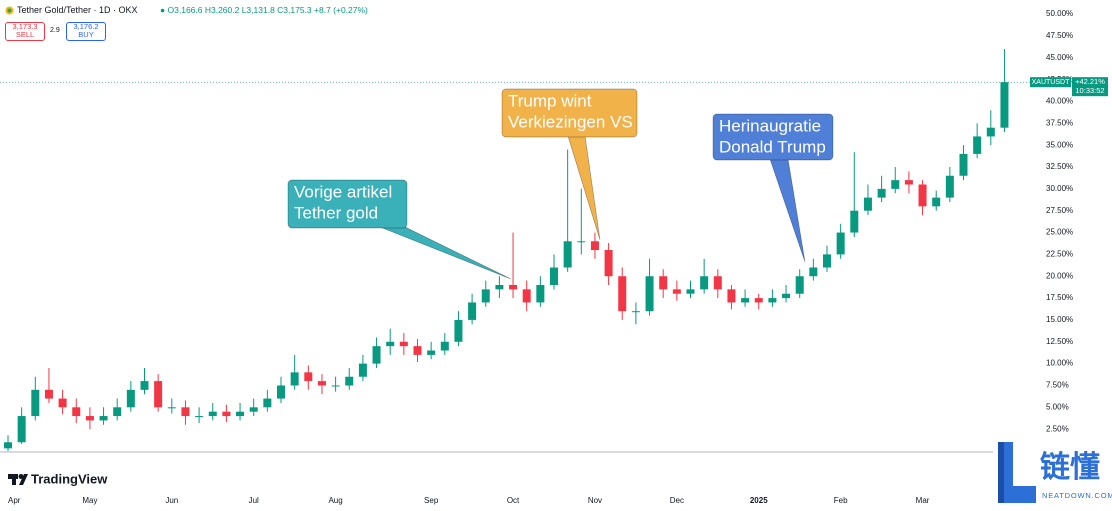 The height and width of the screenshot is (511, 1112). What do you see at coordinates (595, 500) in the screenshot?
I see `x-tick-label: Nov` at bounding box center [595, 500].